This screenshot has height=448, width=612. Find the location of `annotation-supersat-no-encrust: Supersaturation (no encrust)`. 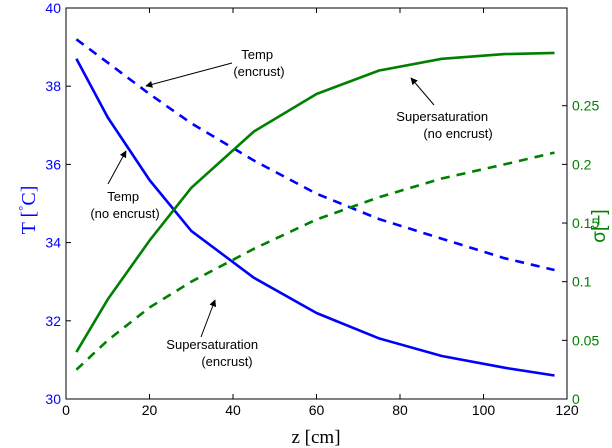

annotation-supersat-no-encrust: Supersaturation (no encrust) is located at coordinates (444, 109).